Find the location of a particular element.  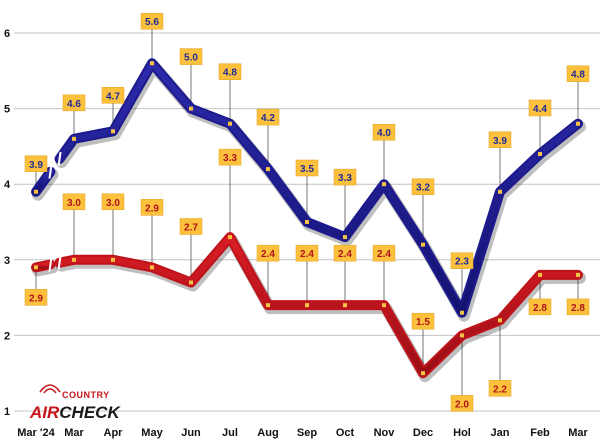

signal-waves-icon is located at coordinates (50, 389).